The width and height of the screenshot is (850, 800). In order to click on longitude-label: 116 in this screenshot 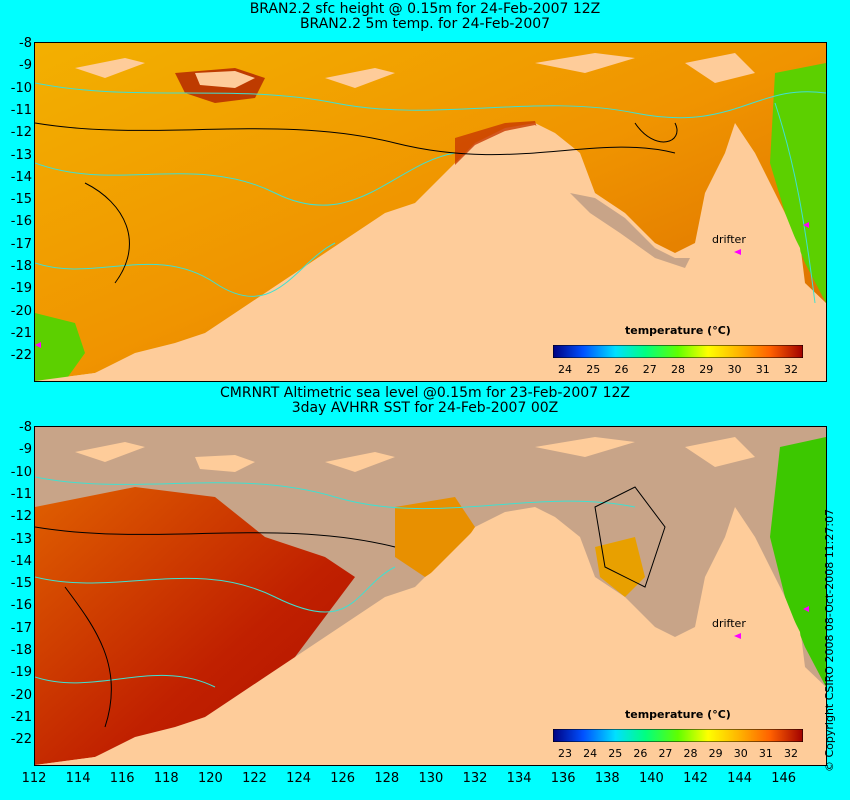, I will do `click(122, 778)`.